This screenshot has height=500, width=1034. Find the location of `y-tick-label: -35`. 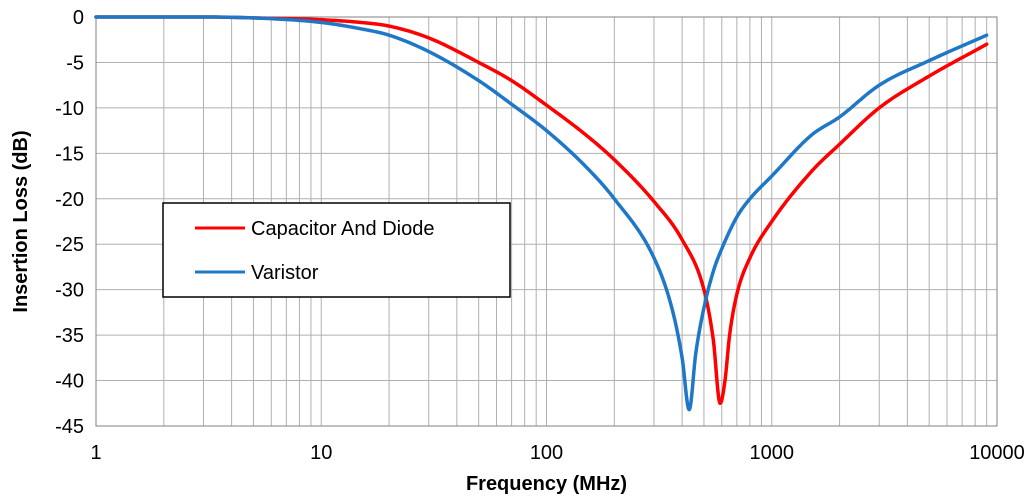

y-tick-label: -35 is located at coordinates (69, 336).